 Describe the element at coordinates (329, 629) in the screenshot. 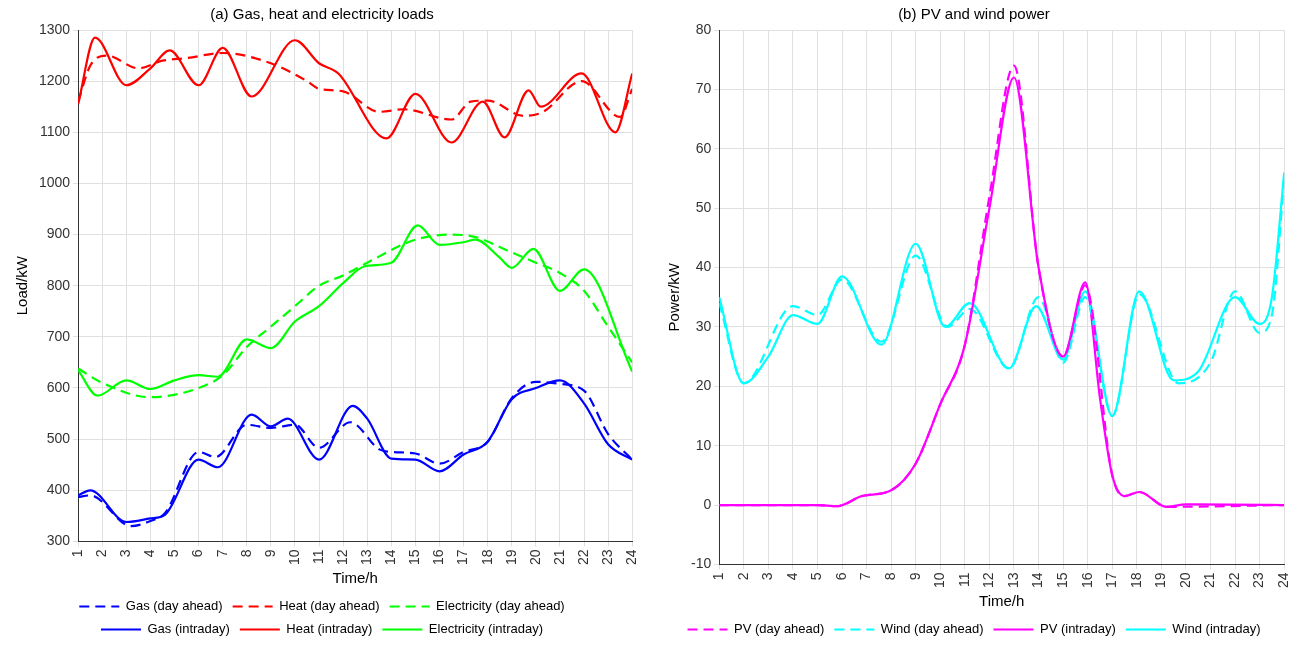

I see `legend-label: Heat (intraday)` at that location.